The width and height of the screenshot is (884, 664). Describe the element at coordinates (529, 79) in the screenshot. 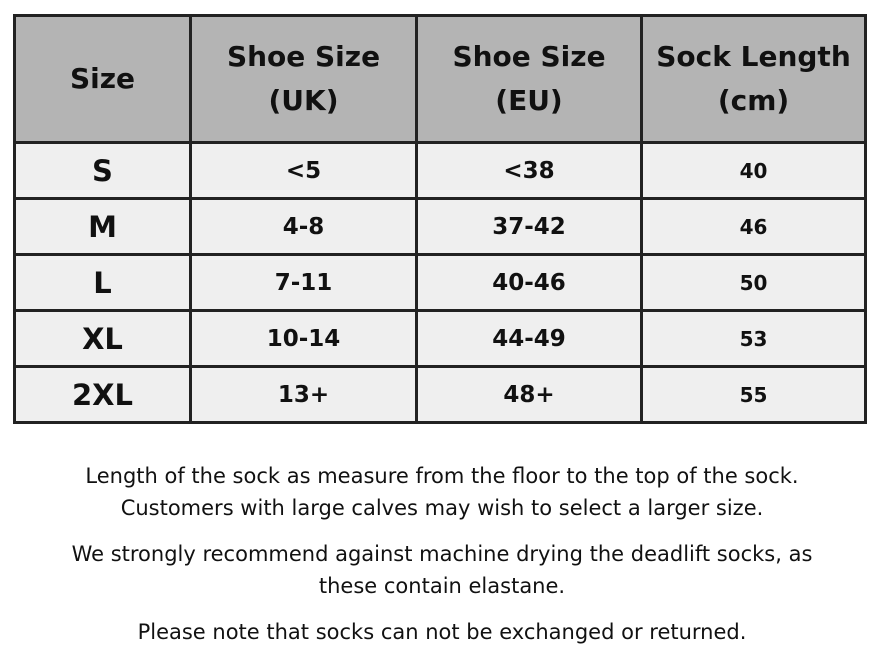

I see `header-shoe-eu: Shoe Size (EU)` at that location.